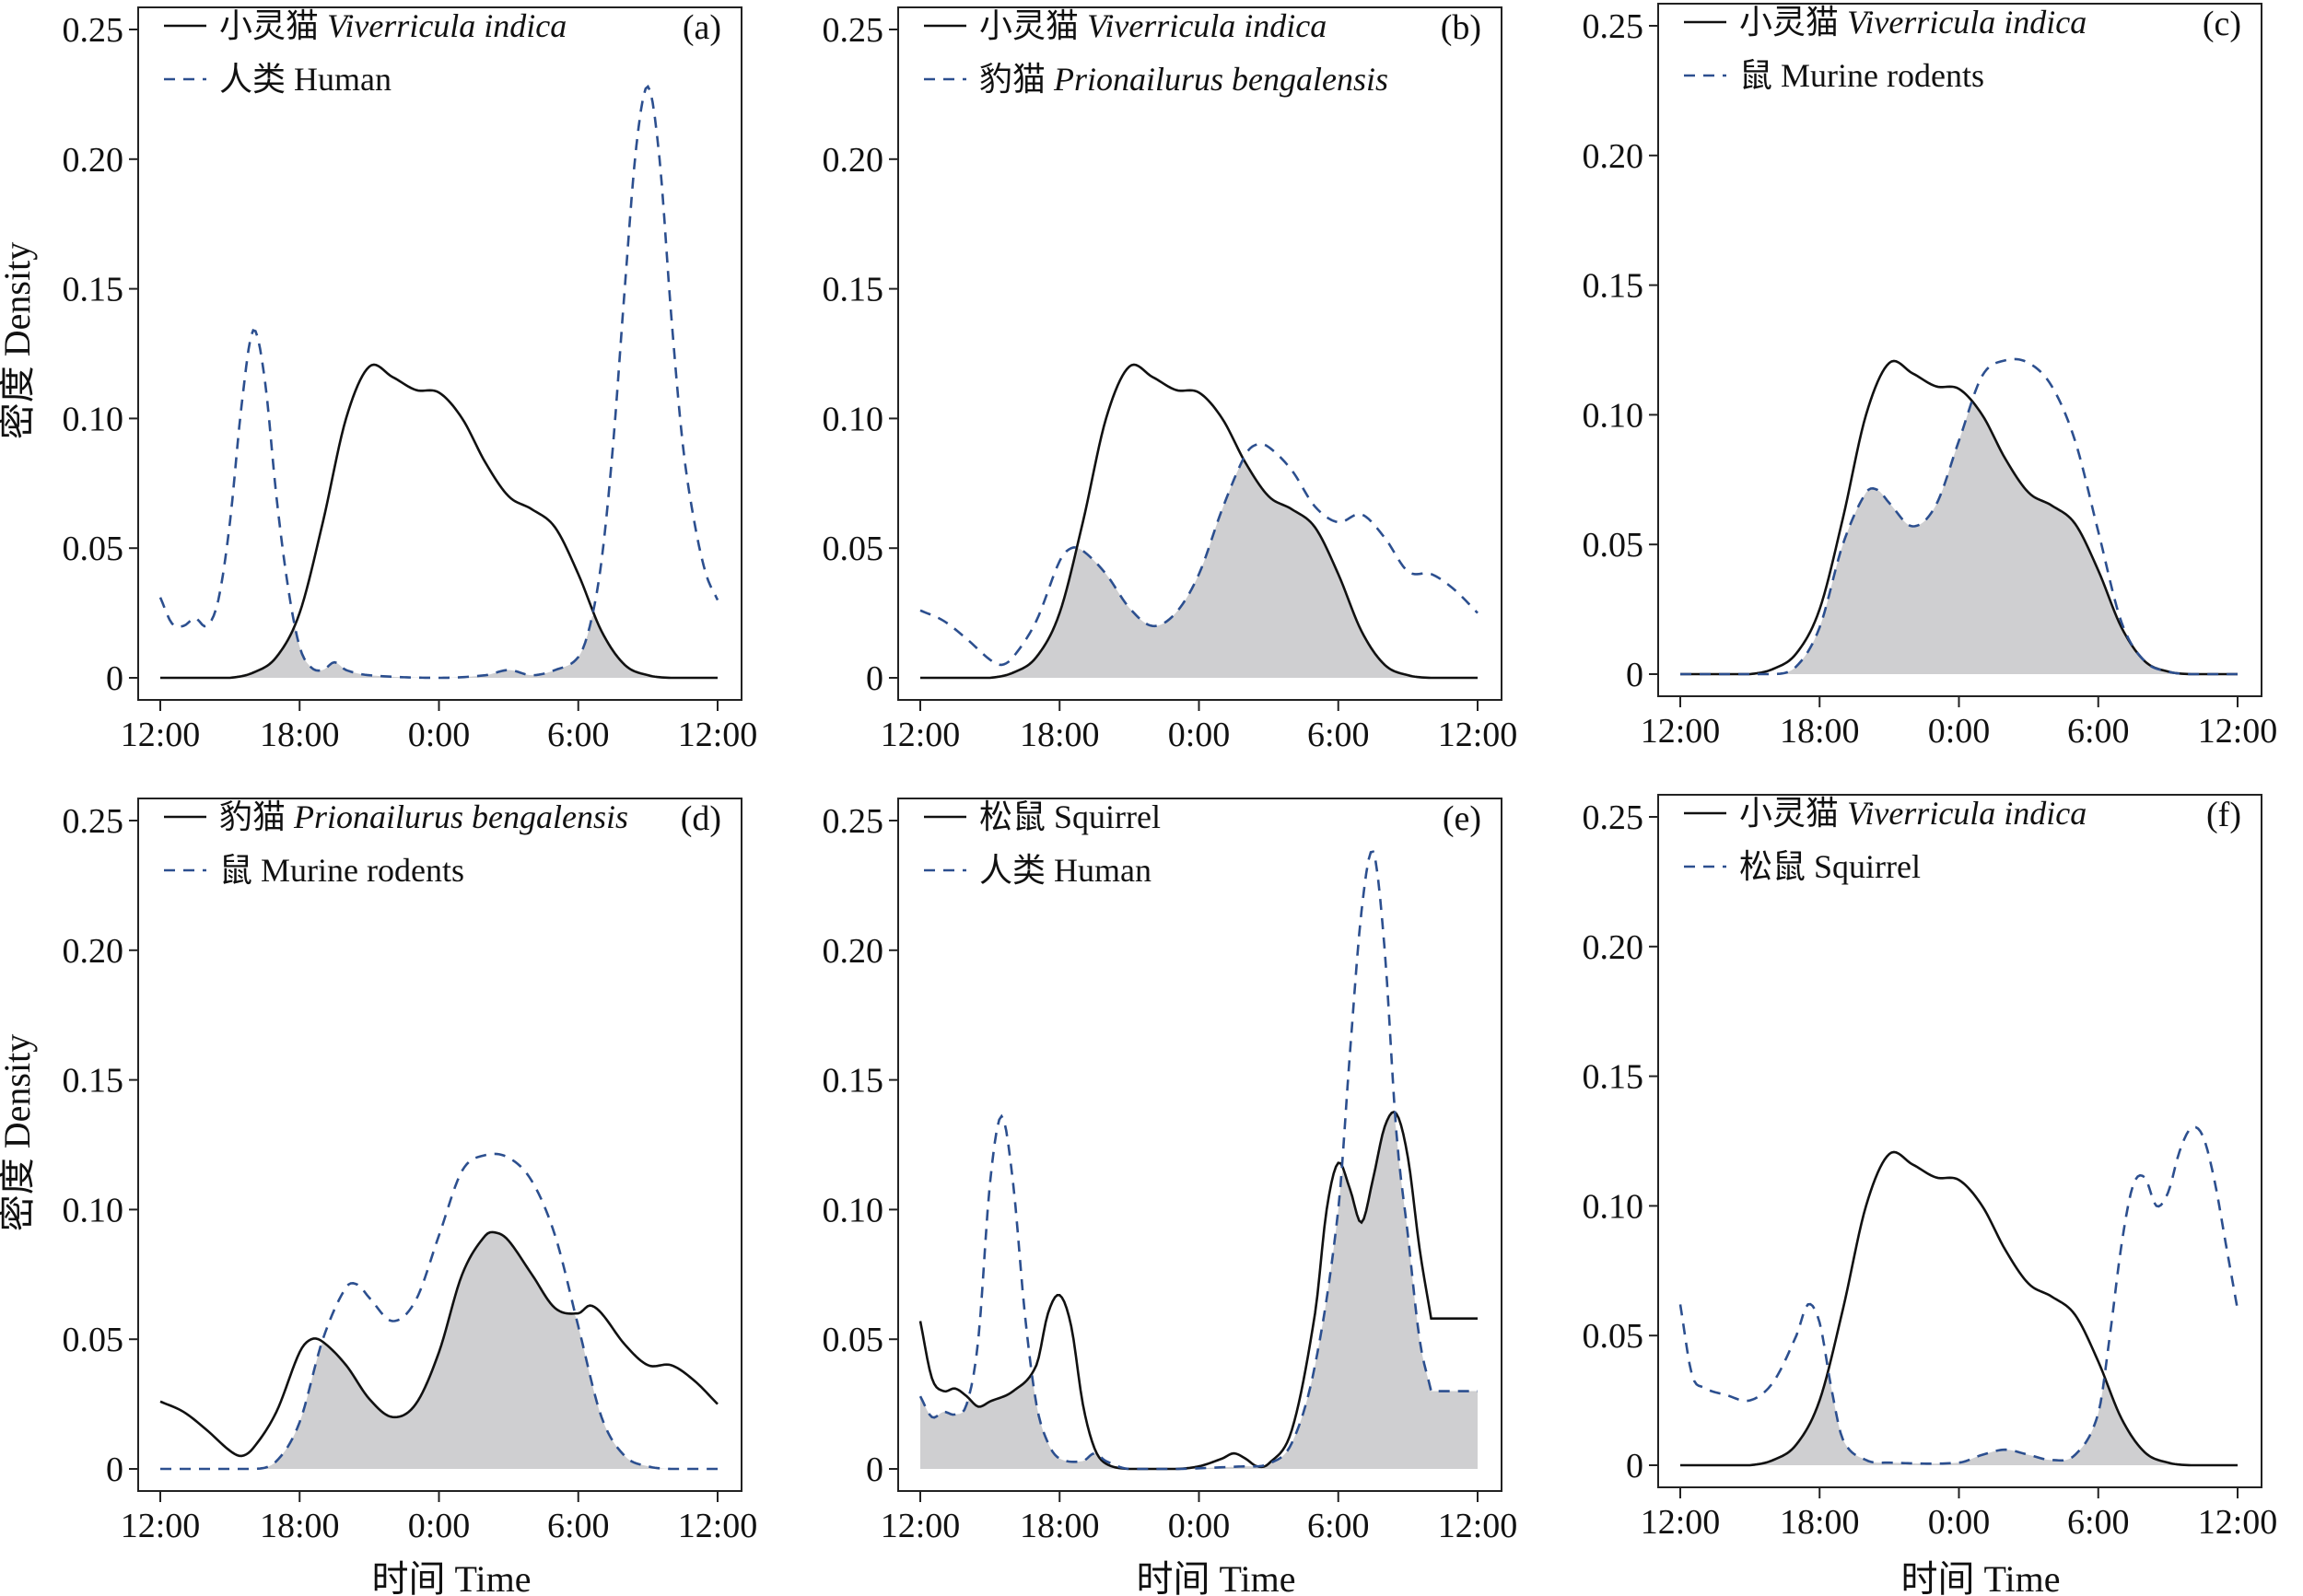  What do you see at coordinates (257, 80) in the screenshot?
I see `legend-label-cn: 人类` at bounding box center [257, 80].